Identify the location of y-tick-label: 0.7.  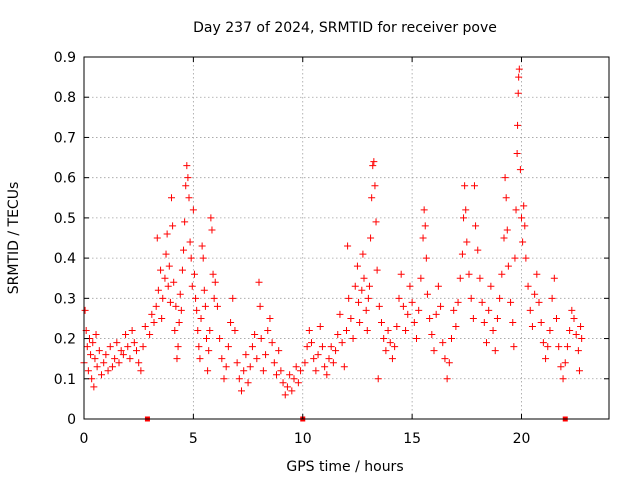
(65, 138).